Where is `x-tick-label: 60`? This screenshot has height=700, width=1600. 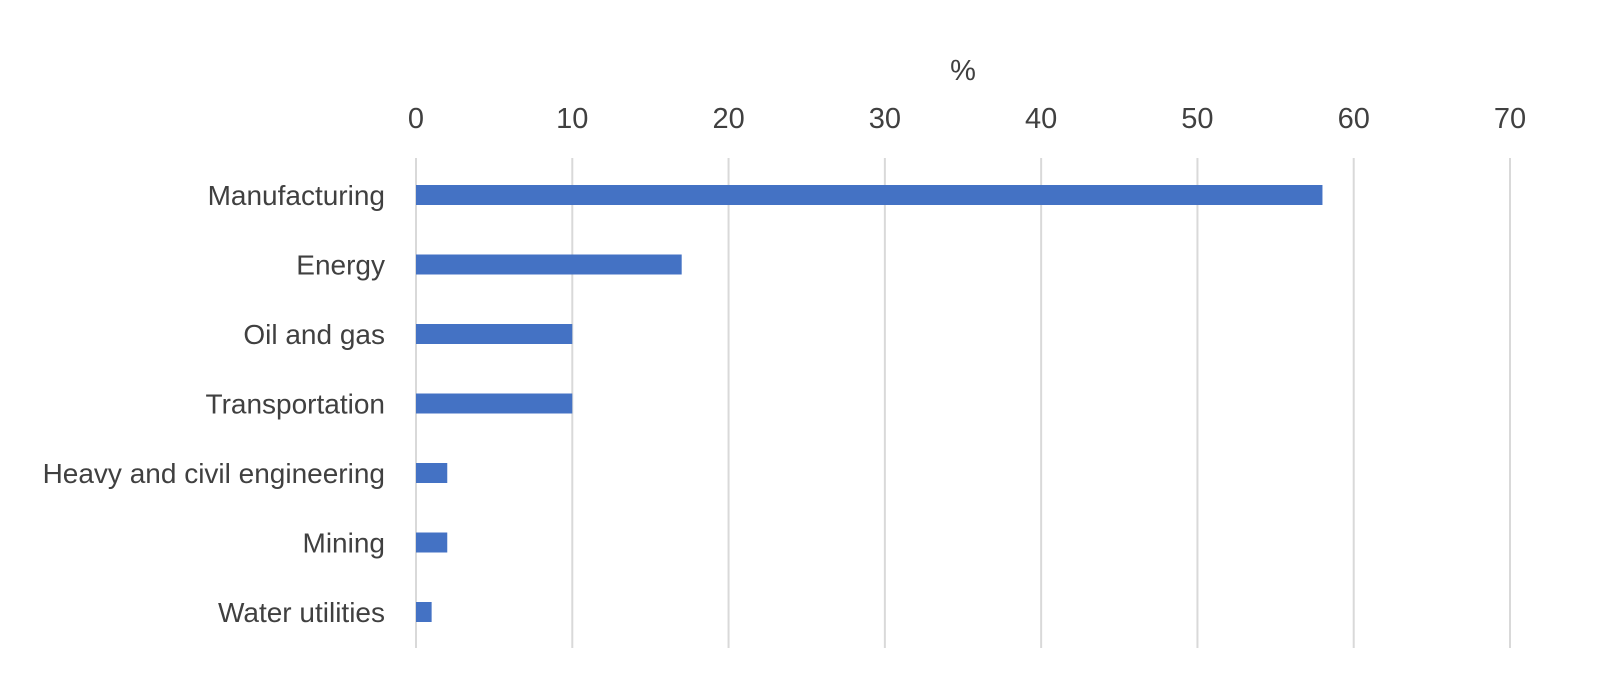 x-tick-label: 60 is located at coordinates (1354, 119).